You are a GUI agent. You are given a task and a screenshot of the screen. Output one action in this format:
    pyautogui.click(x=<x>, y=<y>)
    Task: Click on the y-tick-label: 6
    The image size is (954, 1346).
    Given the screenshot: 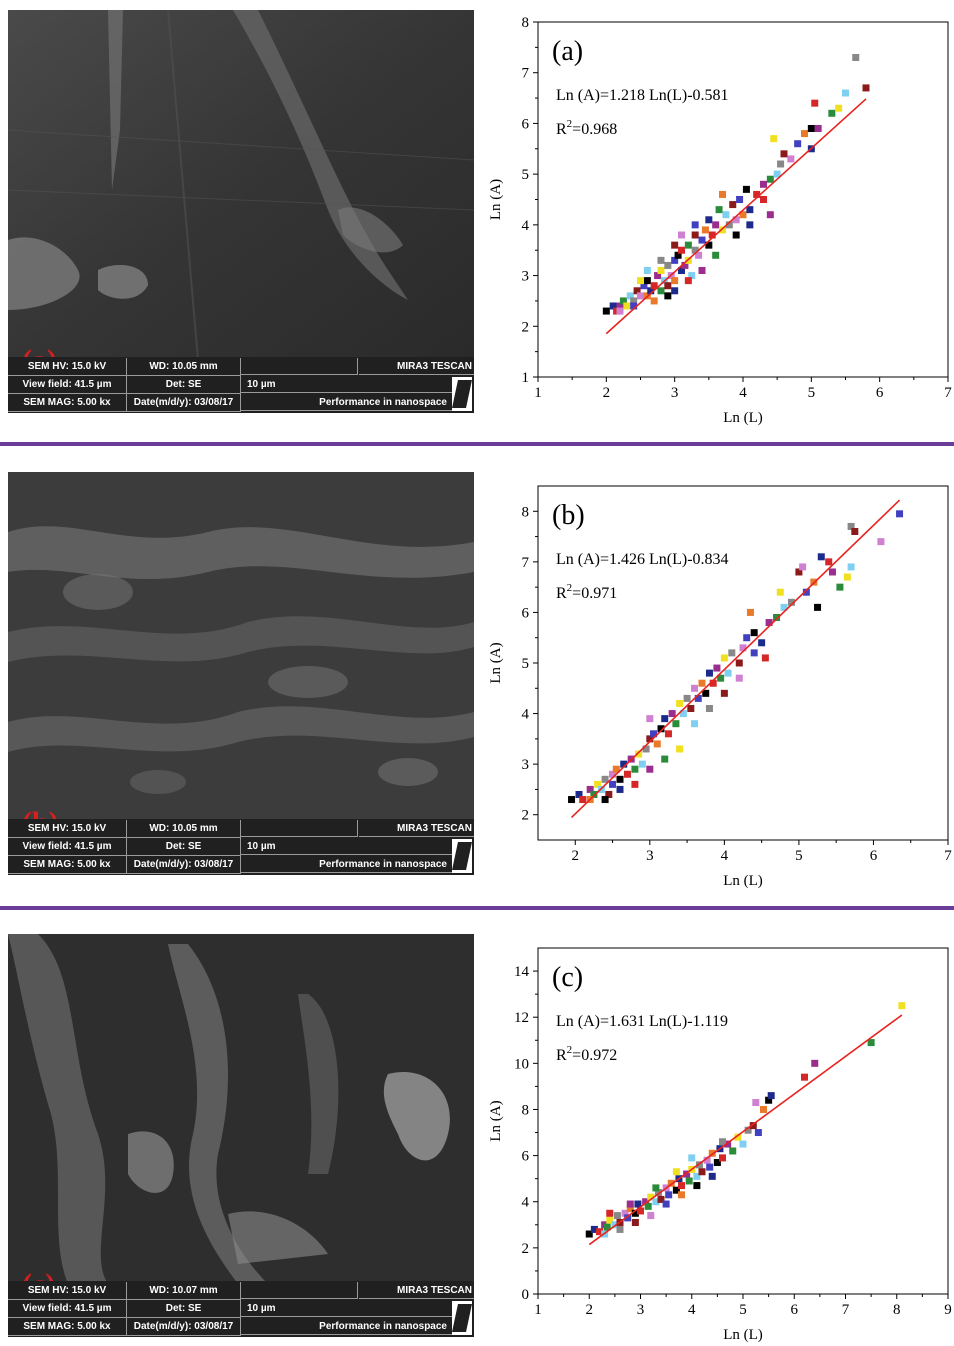 What is the action you would take?
    pyautogui.click(x=526, y=1157)
    